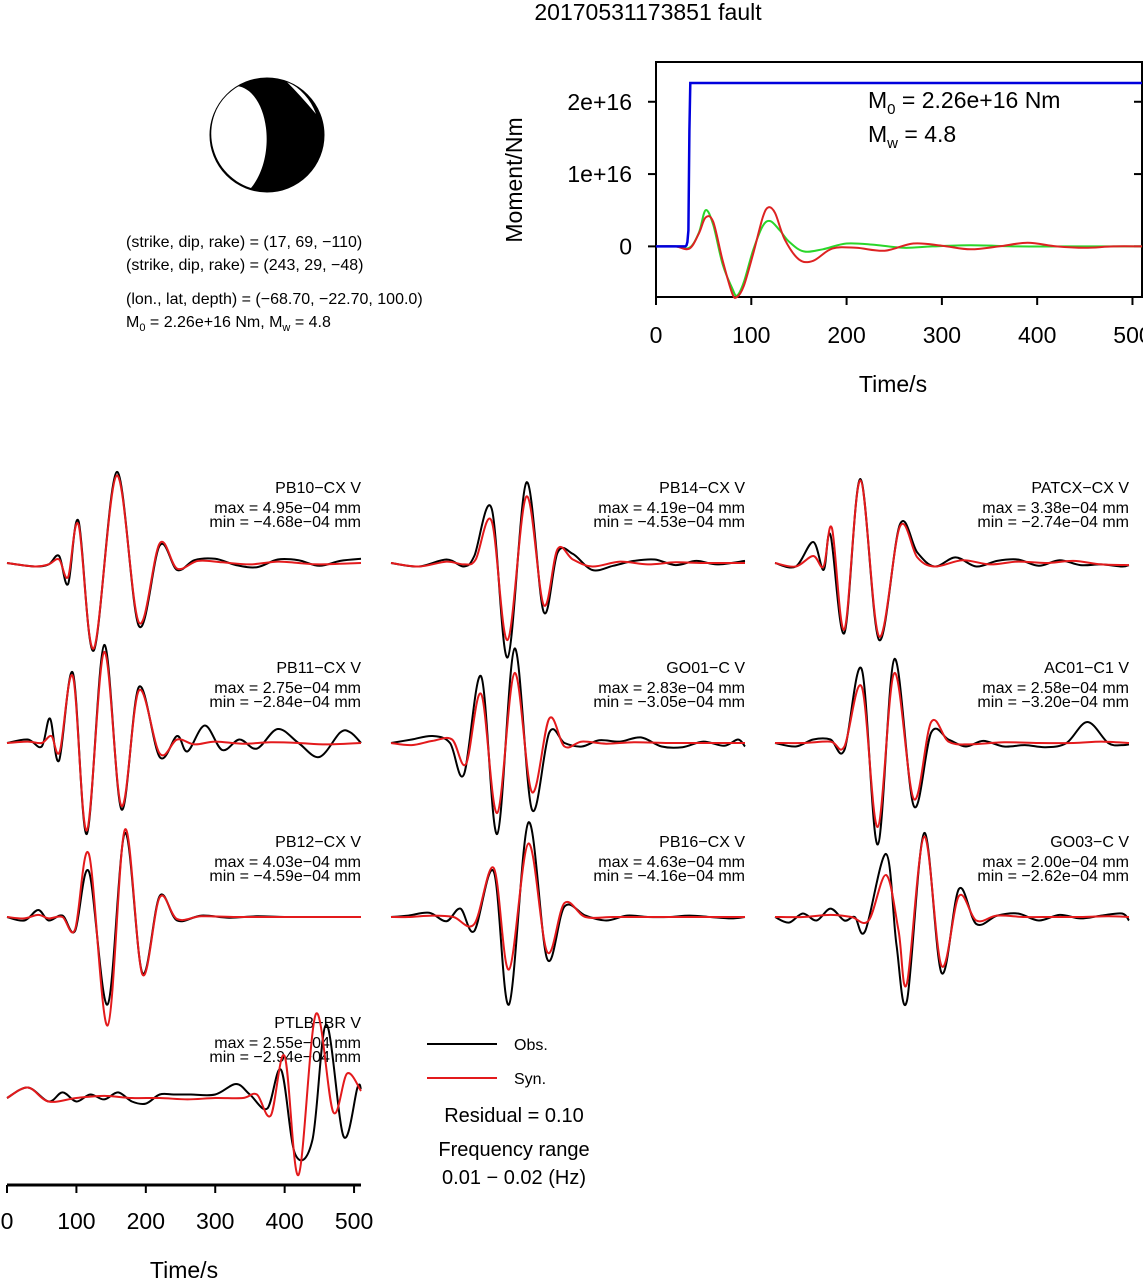 This screenshot has width=1143, height=1281. Describe the element at coordinates (285, 522) in the screenshot. I see `station-min: min = −4.68e−04 mm` at that location.